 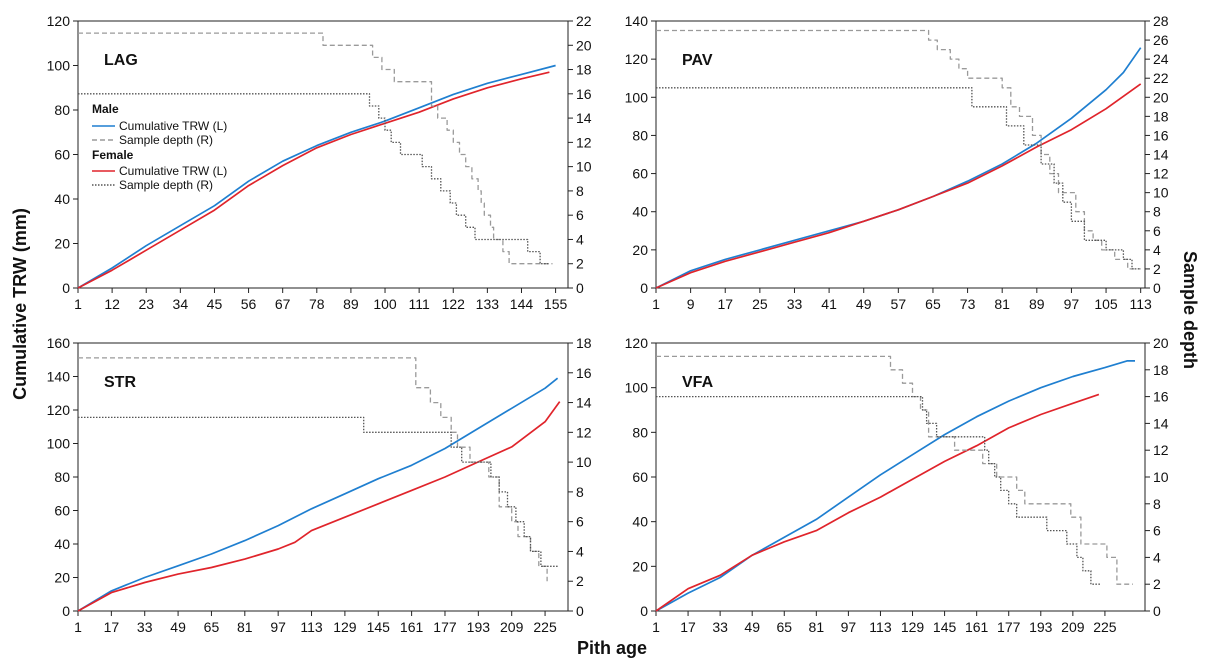 What do you see at coordinates (580, 492) in the screenshot?
I see `y-right-tick-label-str: 8` at bounding box center [580, 492].